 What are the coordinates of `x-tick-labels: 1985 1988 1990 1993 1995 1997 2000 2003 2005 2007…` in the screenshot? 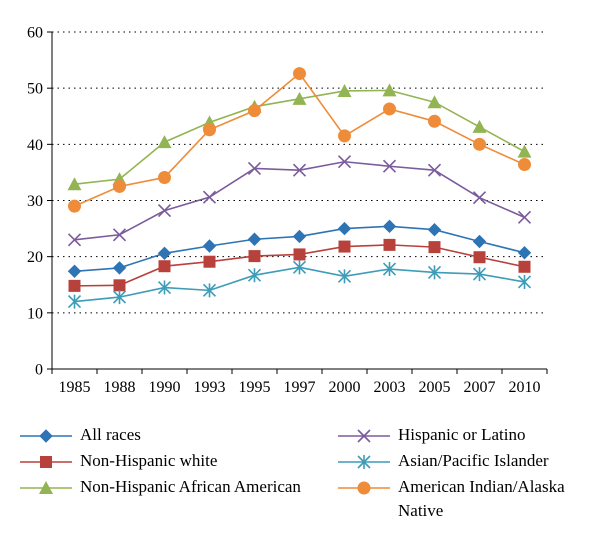 It's located at (300, 387).